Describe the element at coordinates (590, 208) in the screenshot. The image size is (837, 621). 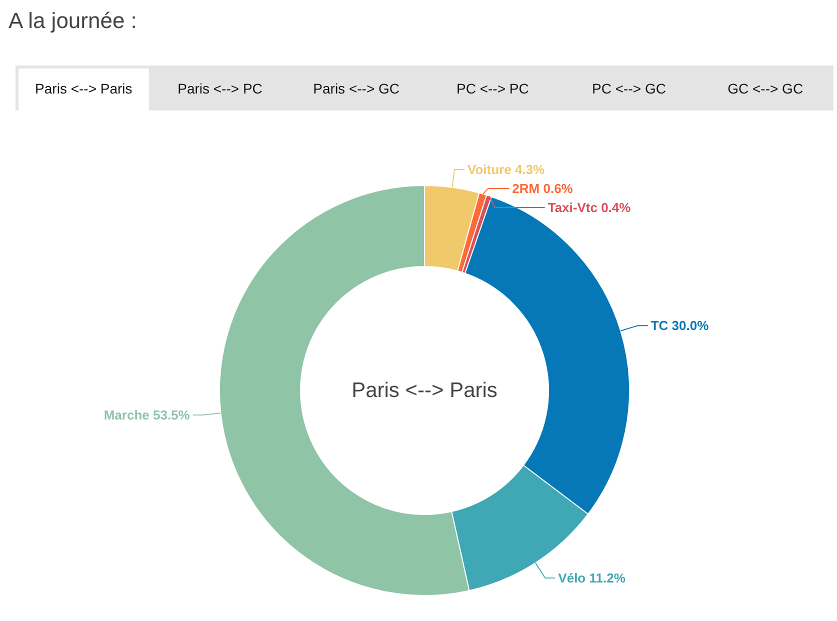
I see `slice-label: Taxi-Vtc 0.4%` at that location.